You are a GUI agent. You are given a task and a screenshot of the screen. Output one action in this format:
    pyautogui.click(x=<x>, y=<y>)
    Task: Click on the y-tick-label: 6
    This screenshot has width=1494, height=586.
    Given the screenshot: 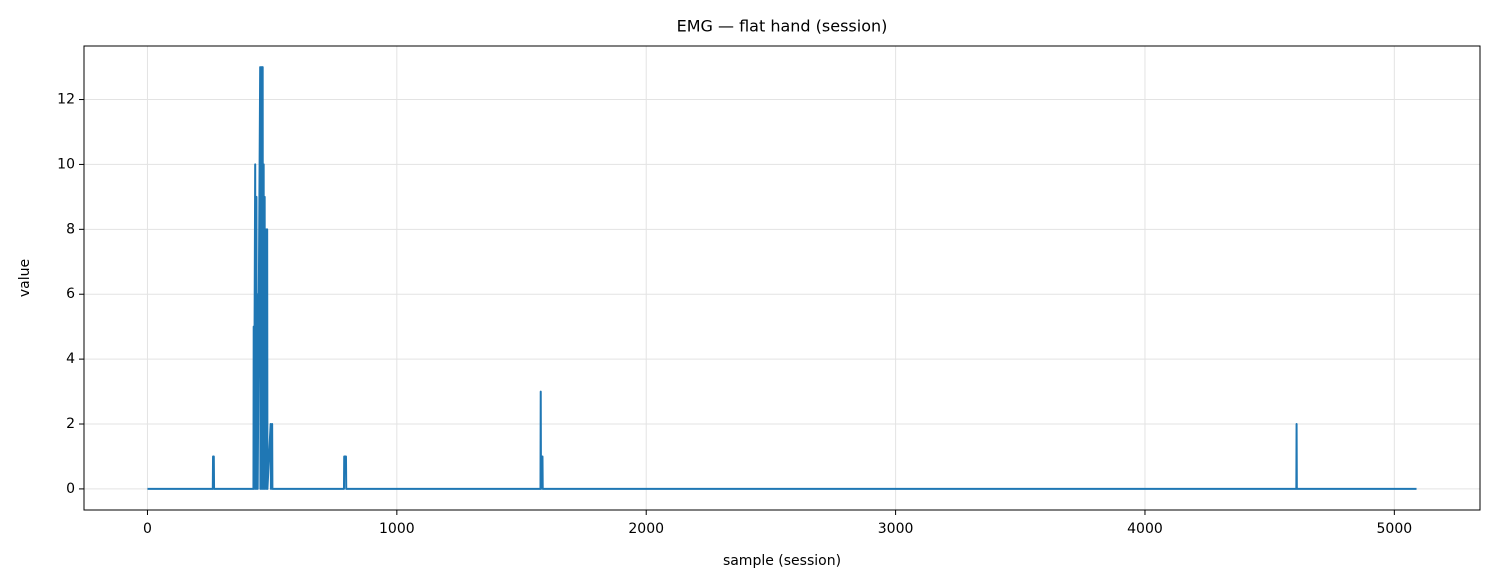 What is the action you would take?
    pyautogui.click(x=70, y=294)
    